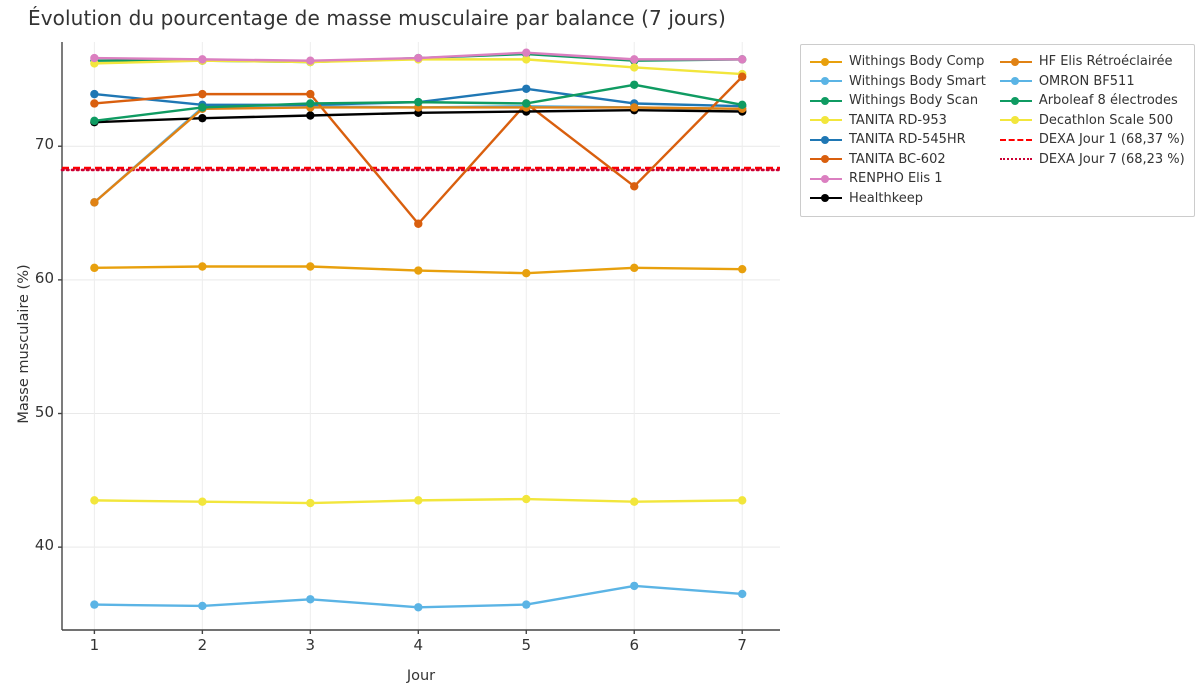 The height and width of the screenshot is (698, 1200). I want to click on legend-item: TANITA RD-545HR, so click(898, 140).